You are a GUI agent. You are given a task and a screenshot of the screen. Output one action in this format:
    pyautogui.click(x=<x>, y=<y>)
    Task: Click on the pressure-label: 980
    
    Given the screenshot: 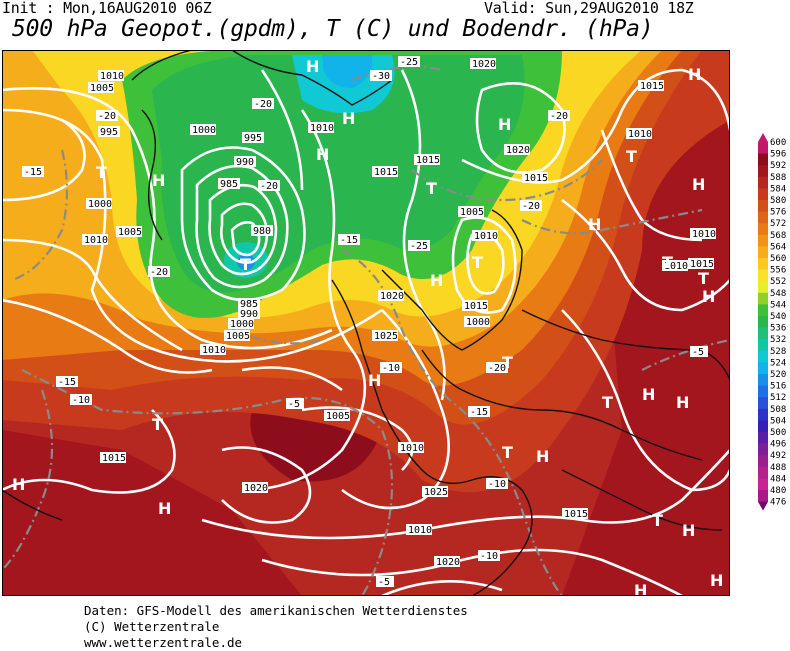 What is the action you would take?
    pyautogui.click(x=262, y=231)
    